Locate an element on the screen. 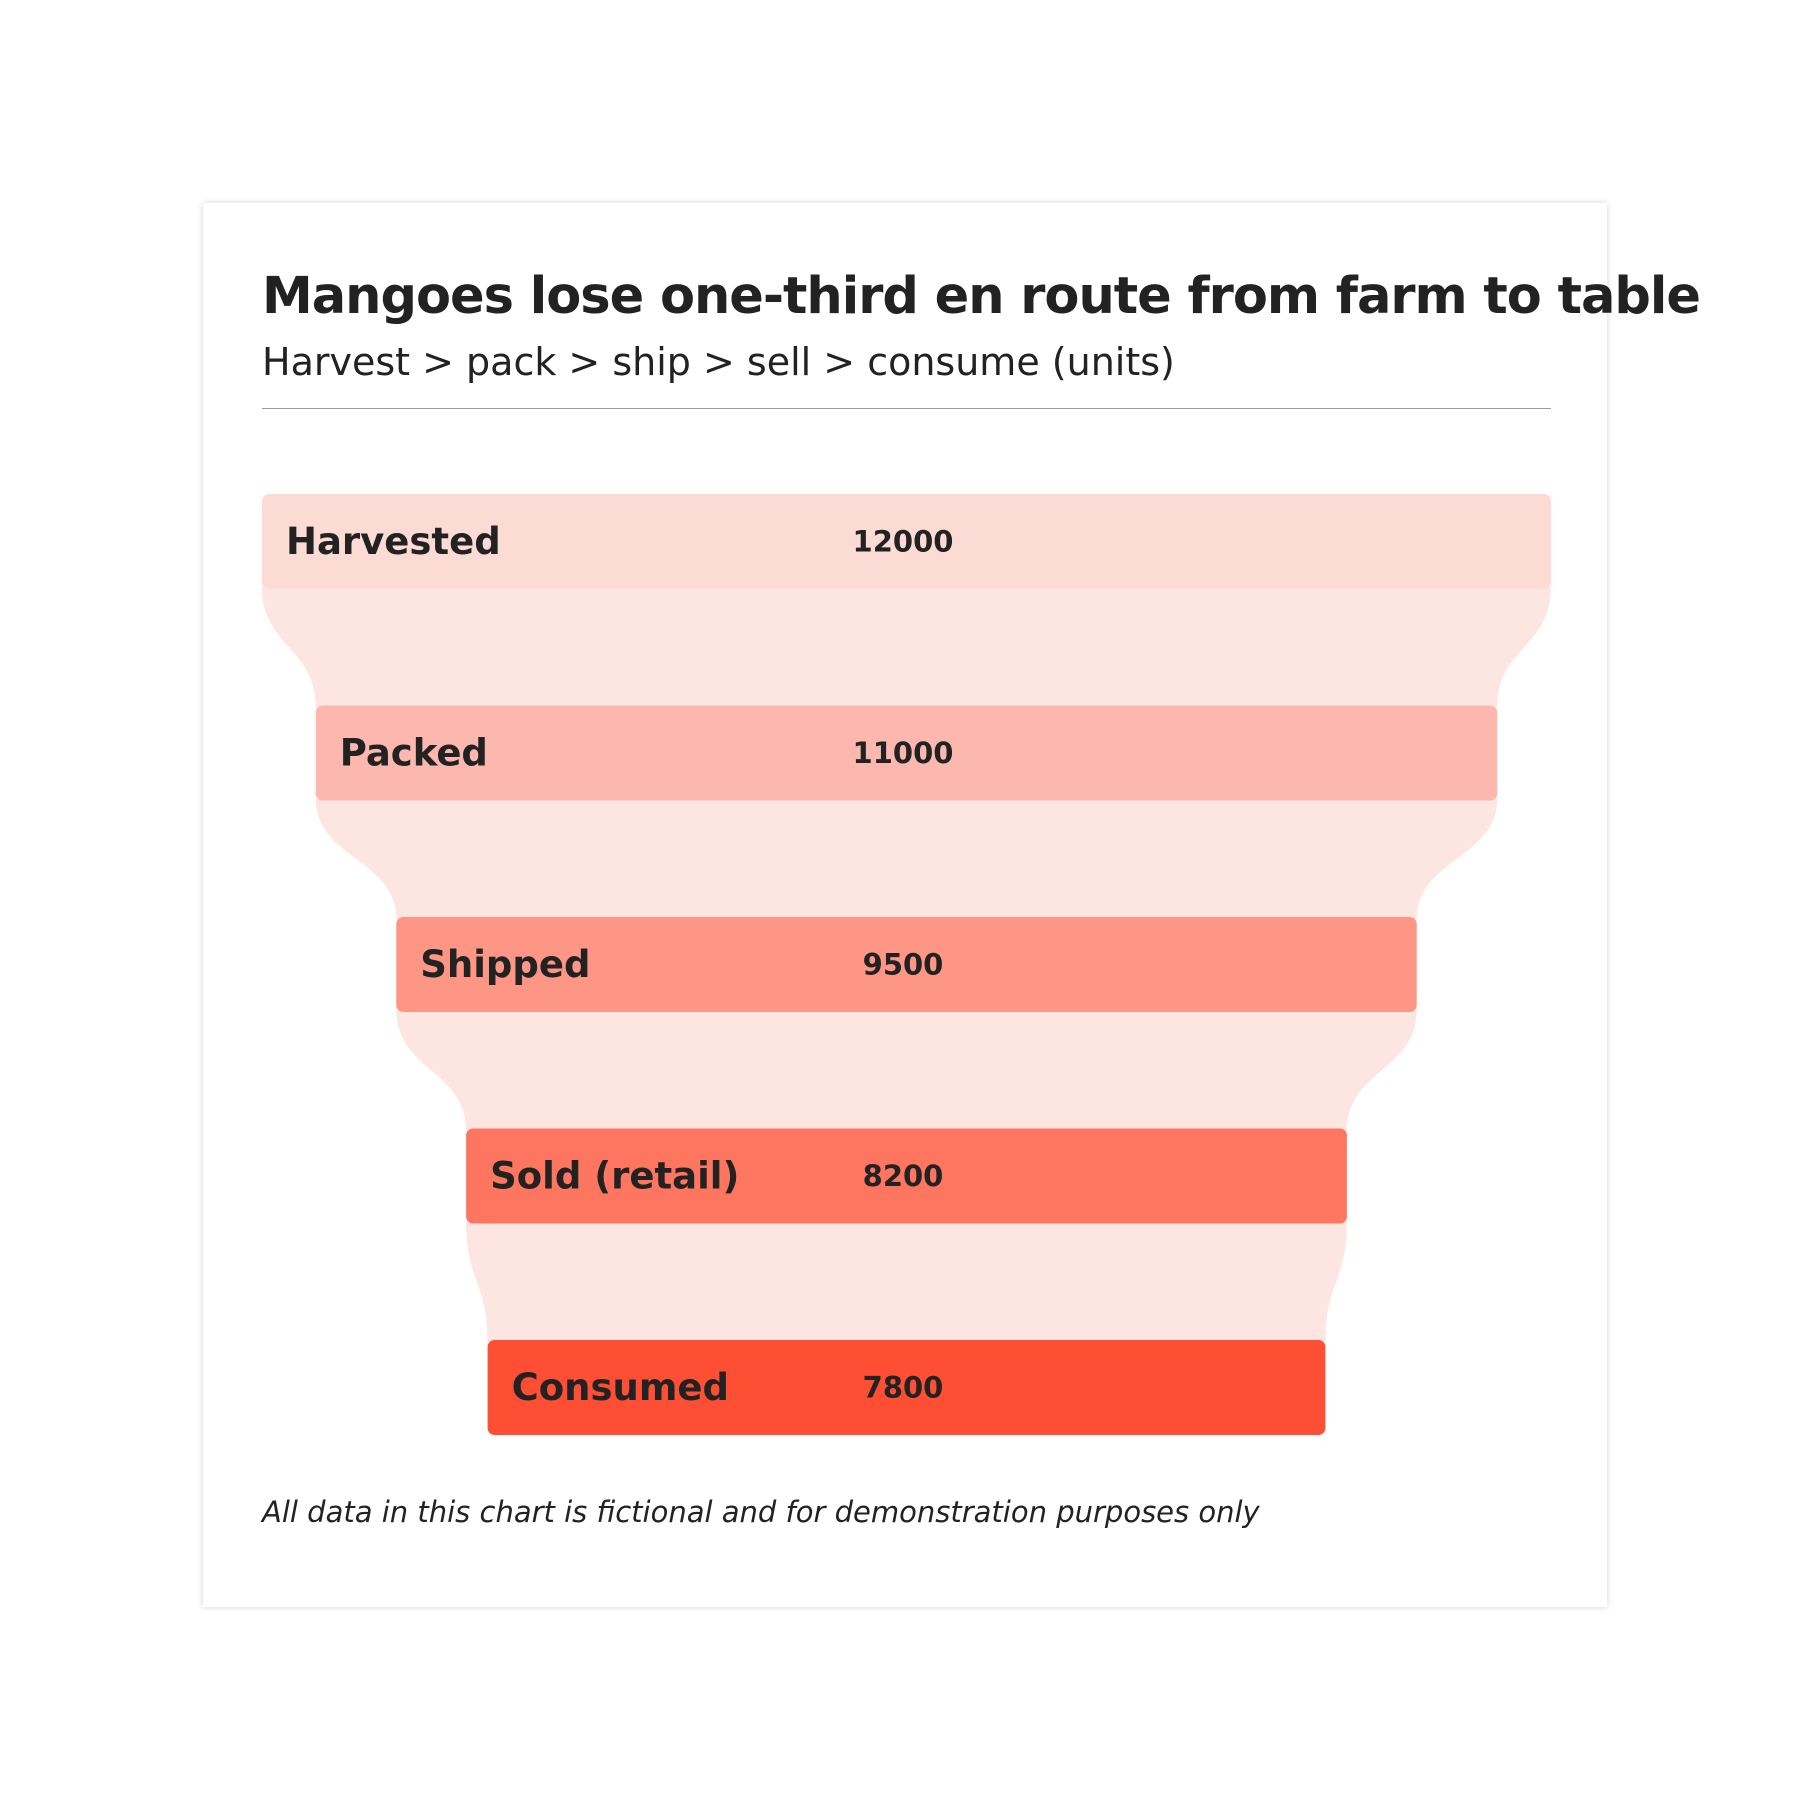 This screenshot has height=1800, width=1800. stage-label: Consumed is located at coordinates (620, 1387).